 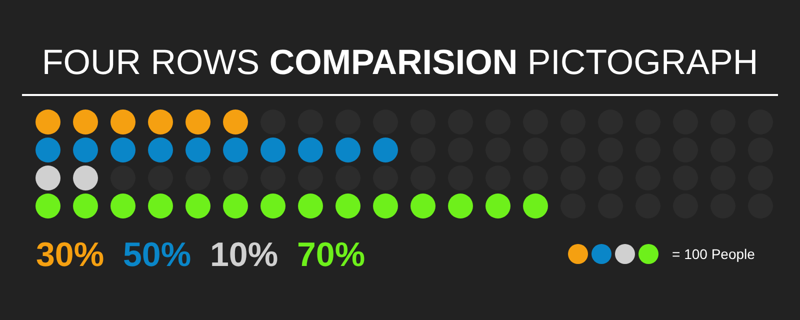 I want to click on text: = 100 People, so click(x=714, y=254).